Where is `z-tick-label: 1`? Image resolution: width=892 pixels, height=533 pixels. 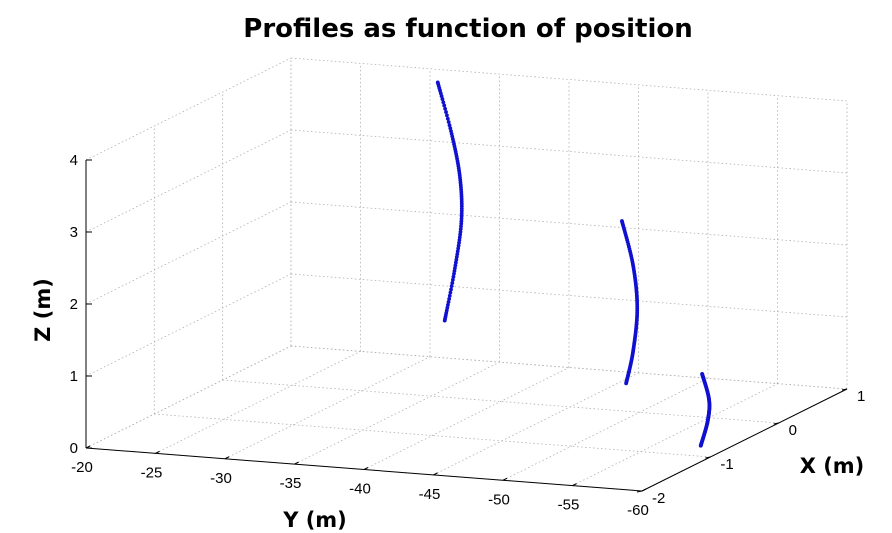 z-tick-label: 1 is located at coordinates (74, 376).